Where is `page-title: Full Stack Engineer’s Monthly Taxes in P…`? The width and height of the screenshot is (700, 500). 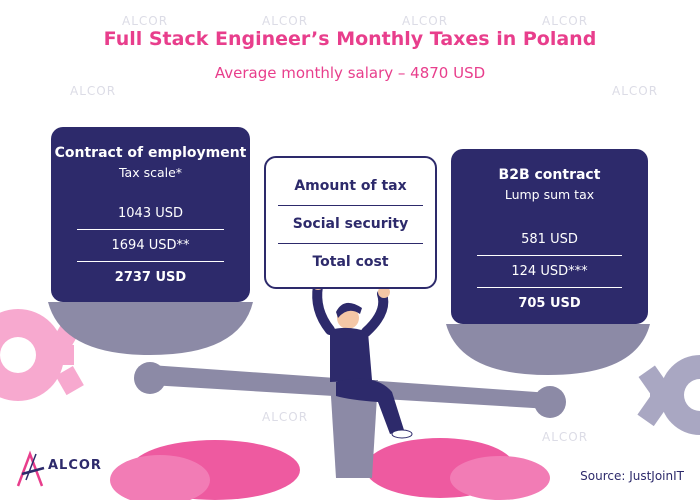
page-title: Full Stack Engineer’s Monthly Taxes in P… is located at coordinates (350, 39).